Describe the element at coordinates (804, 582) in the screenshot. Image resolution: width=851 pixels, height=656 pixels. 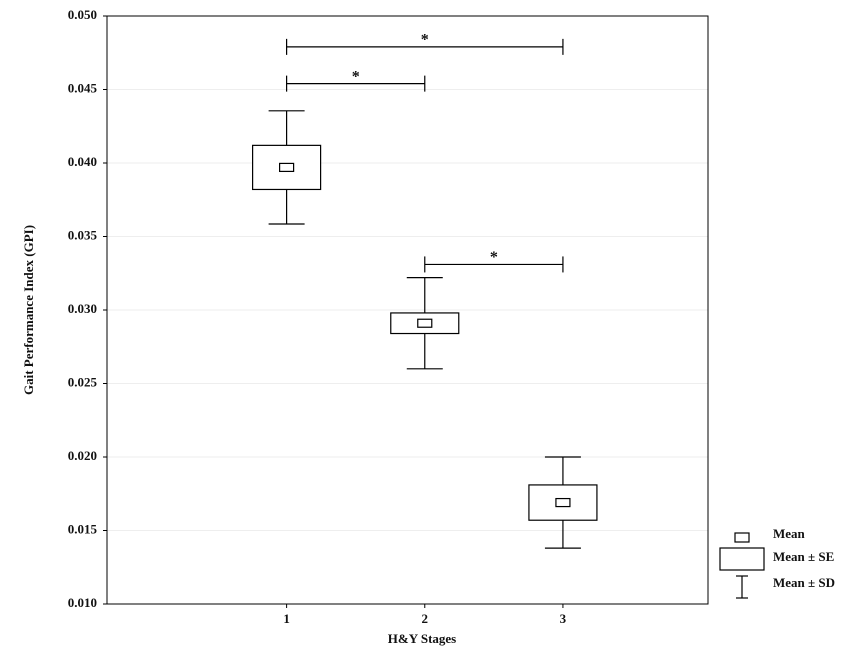
I see `legend-label: Mean ± SD` at that location.